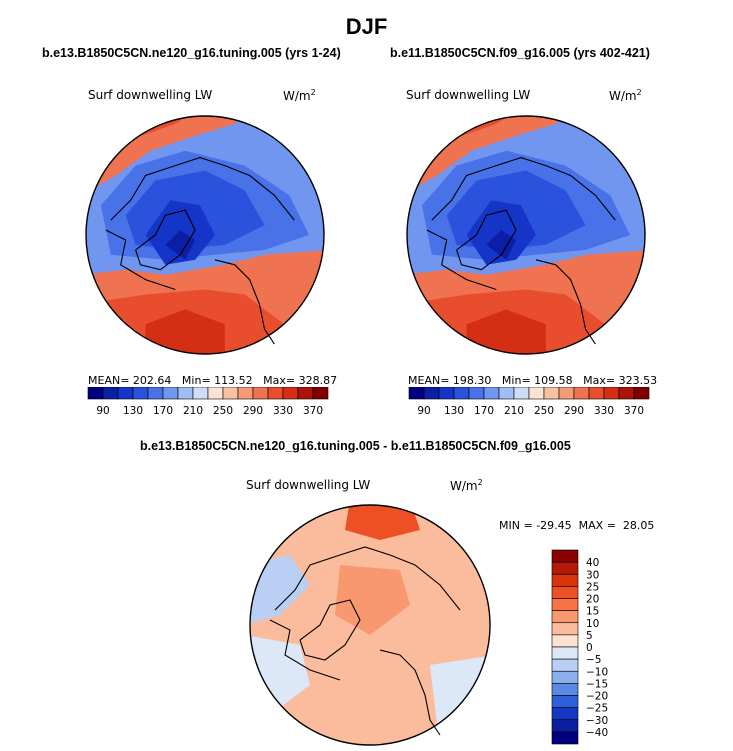 The width and height of the screenshot is (733, 751). What do you see at coordinates (532, 380) in the screenshot?
I see `panel-2-stats: MEAN= 198.30 Min= 109.58 Max= 323.53` at bounding box center [532, 380].